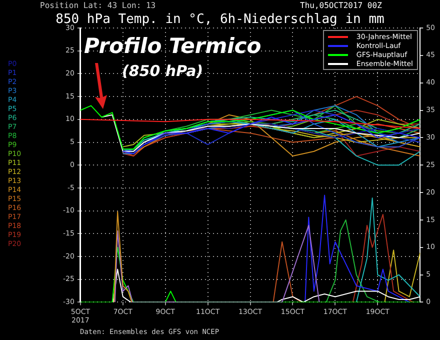 The image size is (440, 340). What do you see at coordinates (163, 71) in the screenshot?
I see `annotation: (850 hPa)` at bounding box center [163, 71].